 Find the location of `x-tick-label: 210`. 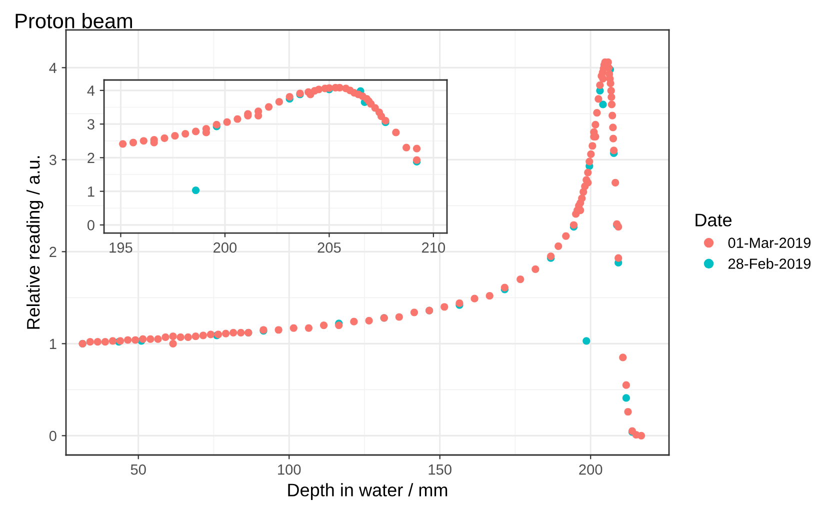

x-tick-label: 210 is located at coordinates (434, 247).